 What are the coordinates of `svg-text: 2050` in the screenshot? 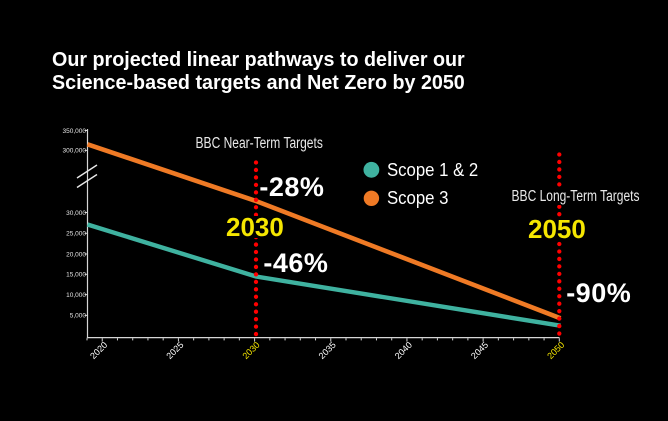 It's located at (555, 350).